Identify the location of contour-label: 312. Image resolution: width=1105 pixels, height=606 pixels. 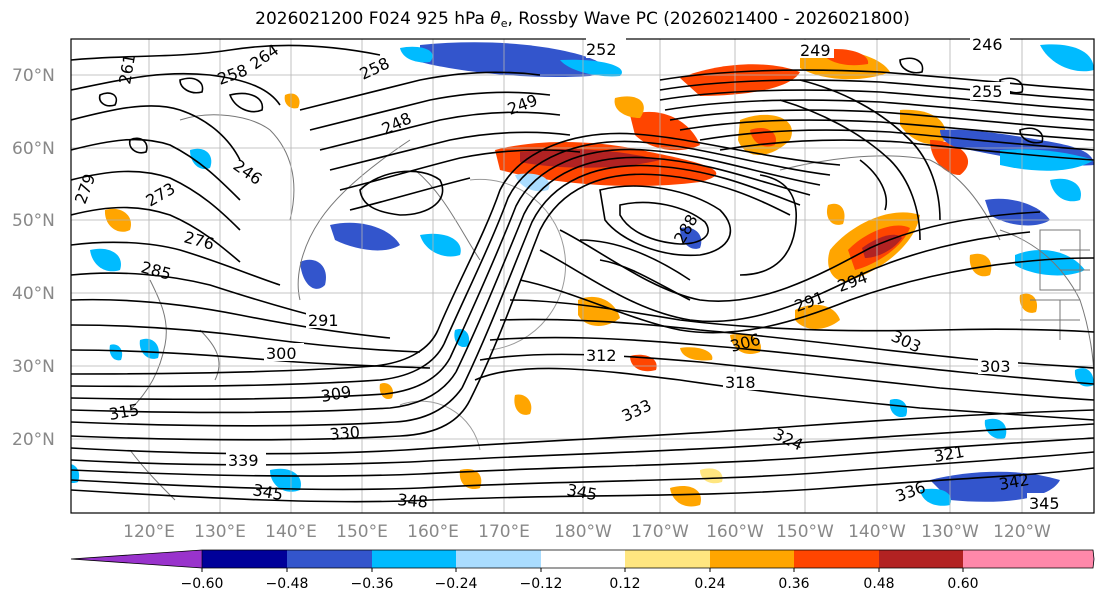
(601, 355).